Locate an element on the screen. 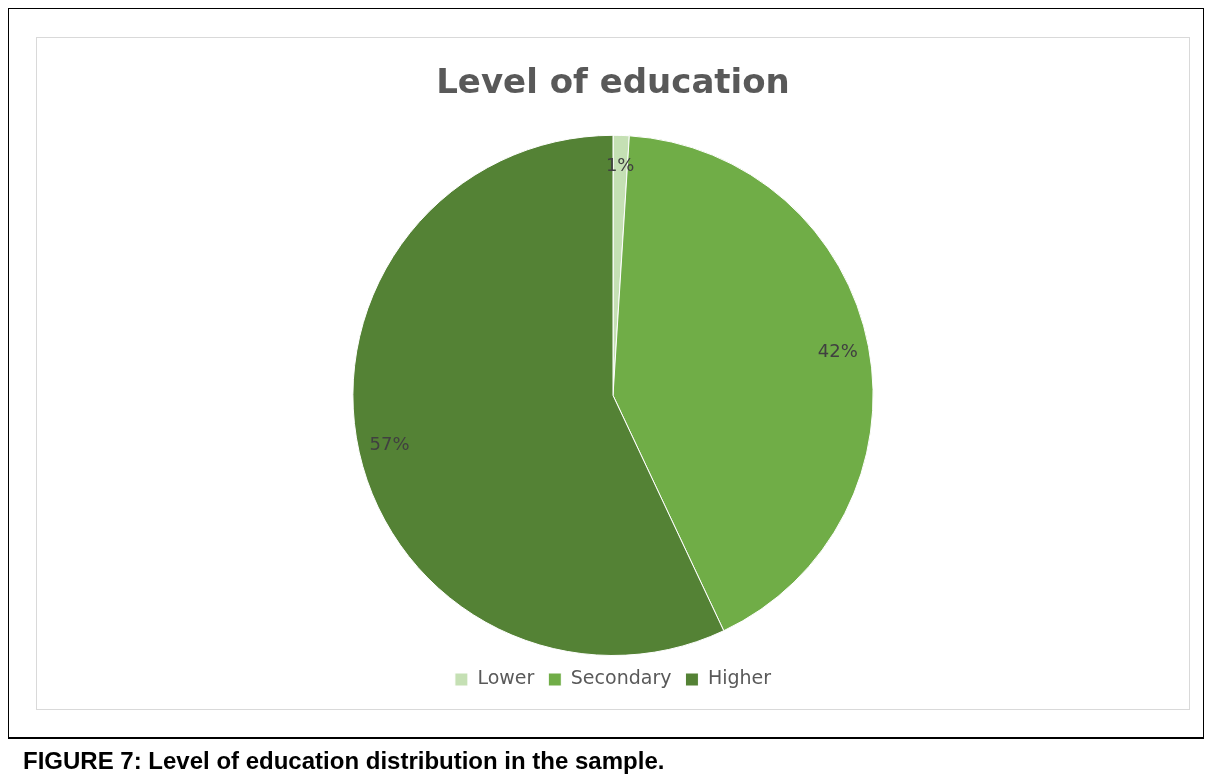 The height and width of the screenshot is (782, 1212). data-label: 57% is located at coordinates (389, 443).